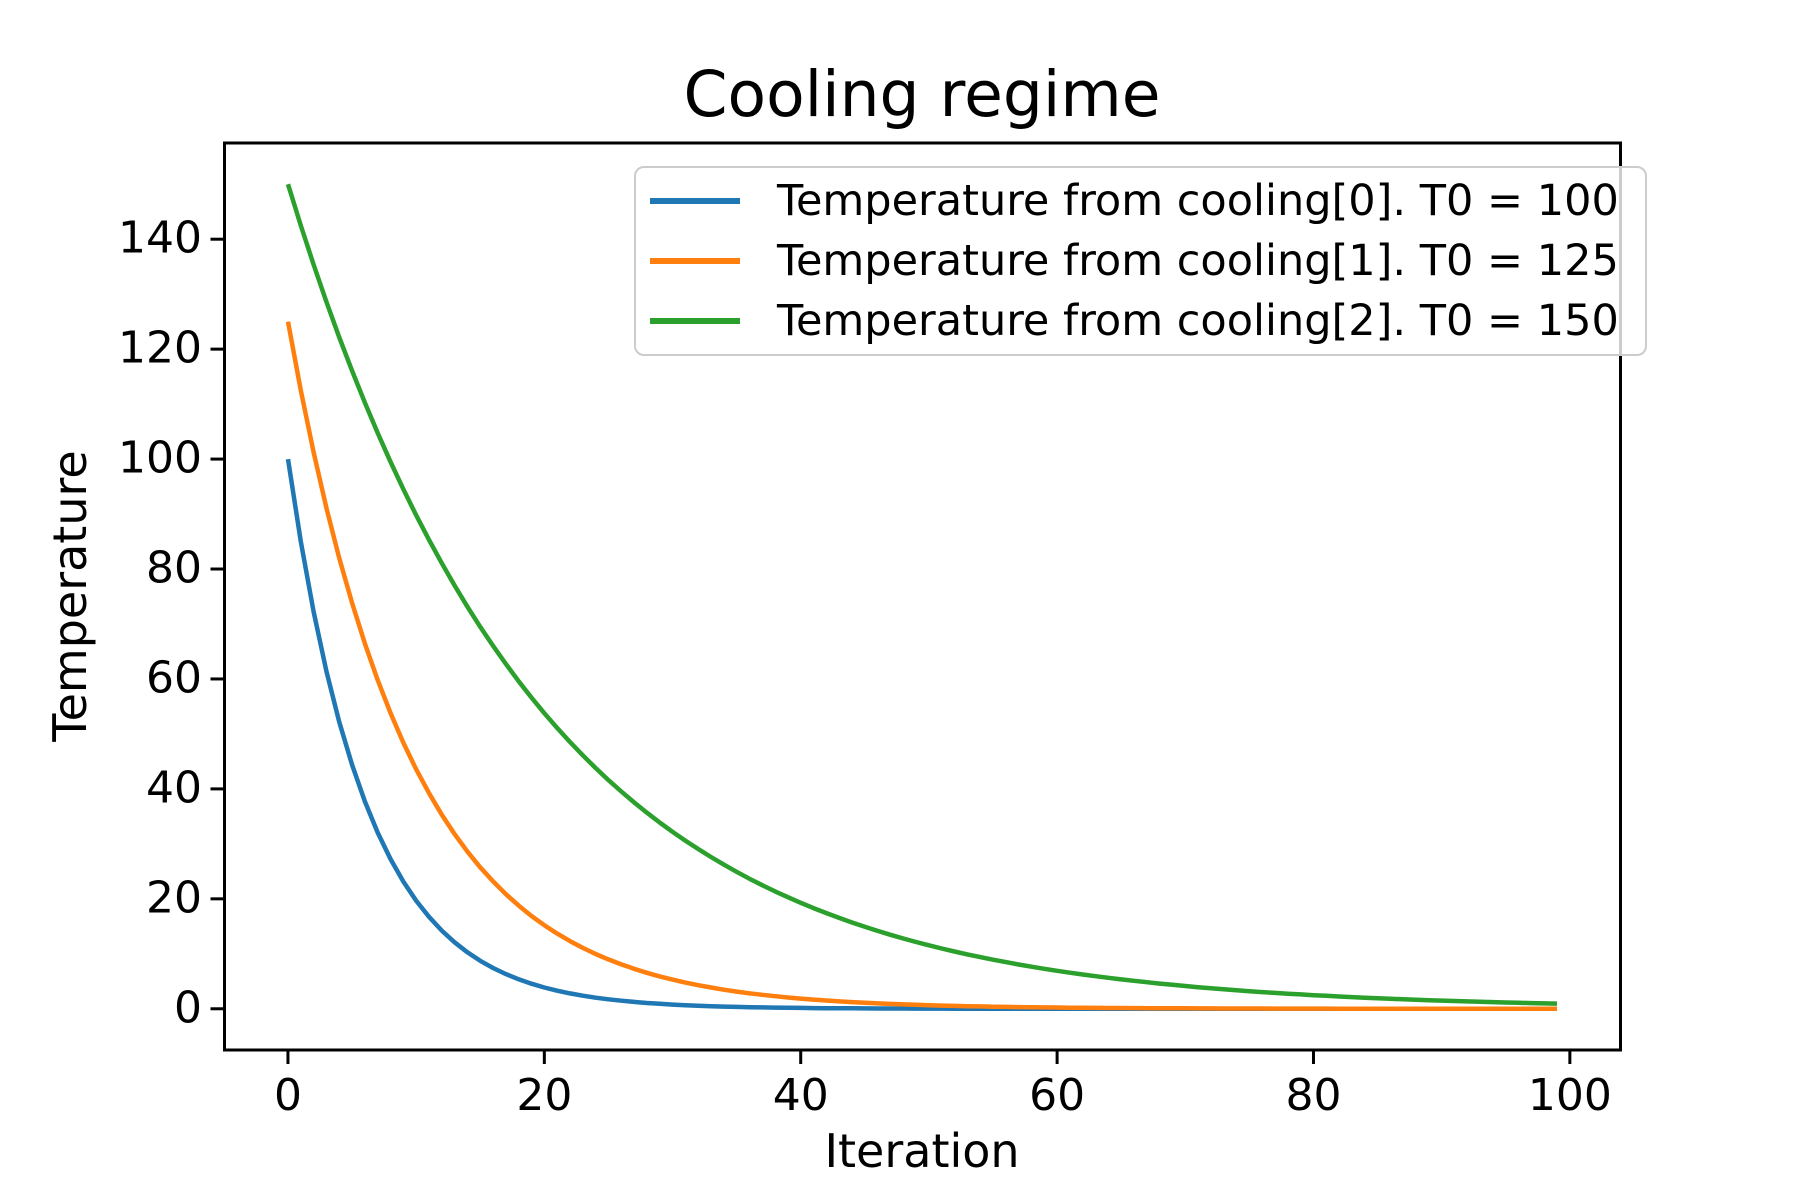 This screenshot has height=1200, width=1800. Describe the element at coordinates (695, 201) in the screenshot. I see `legend-line-swatch-cooling0` at that location.